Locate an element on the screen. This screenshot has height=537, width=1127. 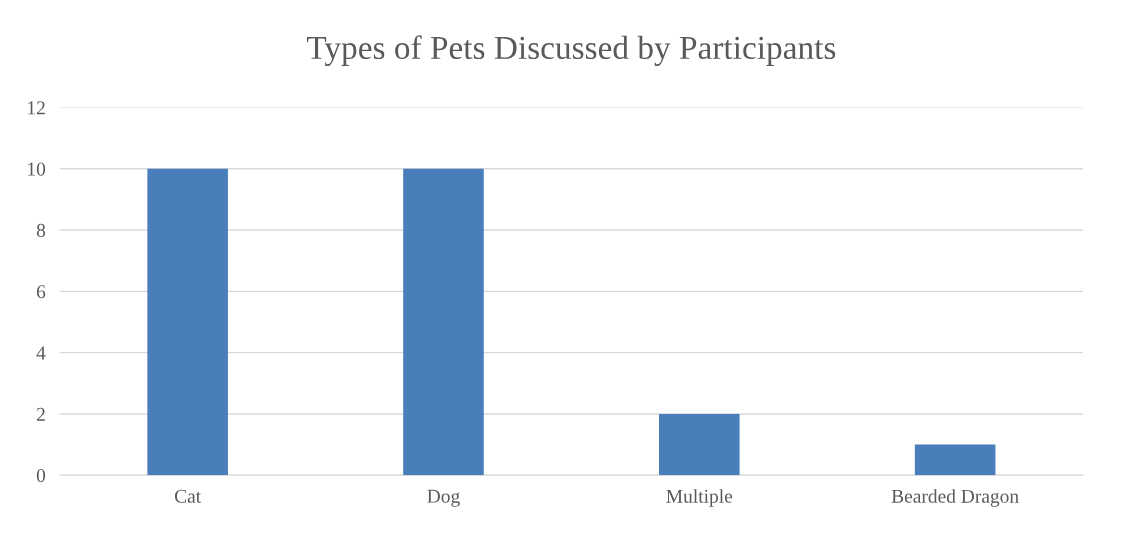
y-tick-label: 4 is located at coordinates (41, 353).